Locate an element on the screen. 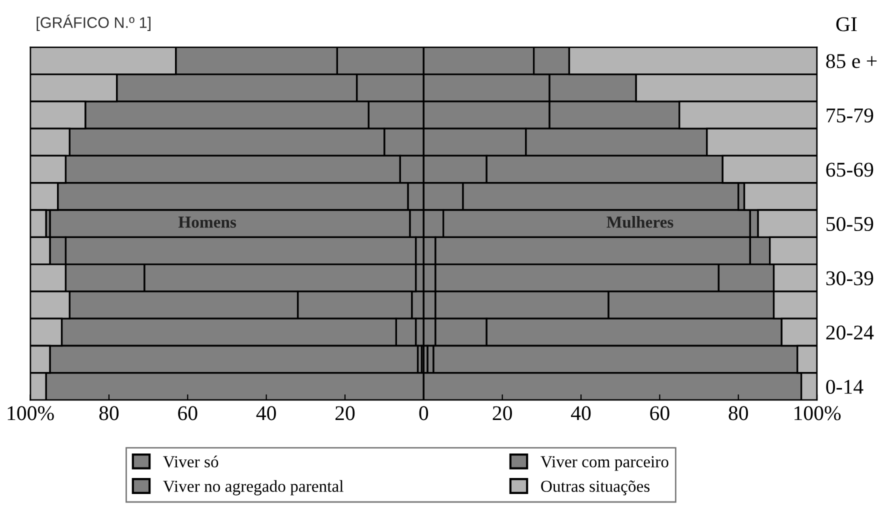 The image size is (891, 507). x-tick-label: 0 is located at coordinates (423, 413).